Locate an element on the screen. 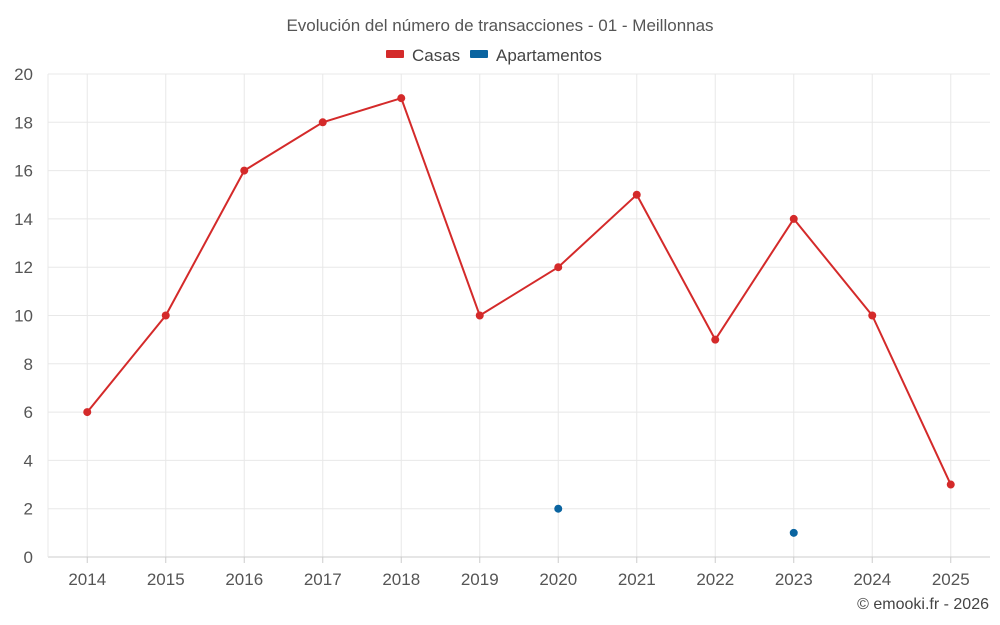 The width and height of the screenshot is (1000, 625). x-tick-label: 2019 is located at coordinates (480, 579).